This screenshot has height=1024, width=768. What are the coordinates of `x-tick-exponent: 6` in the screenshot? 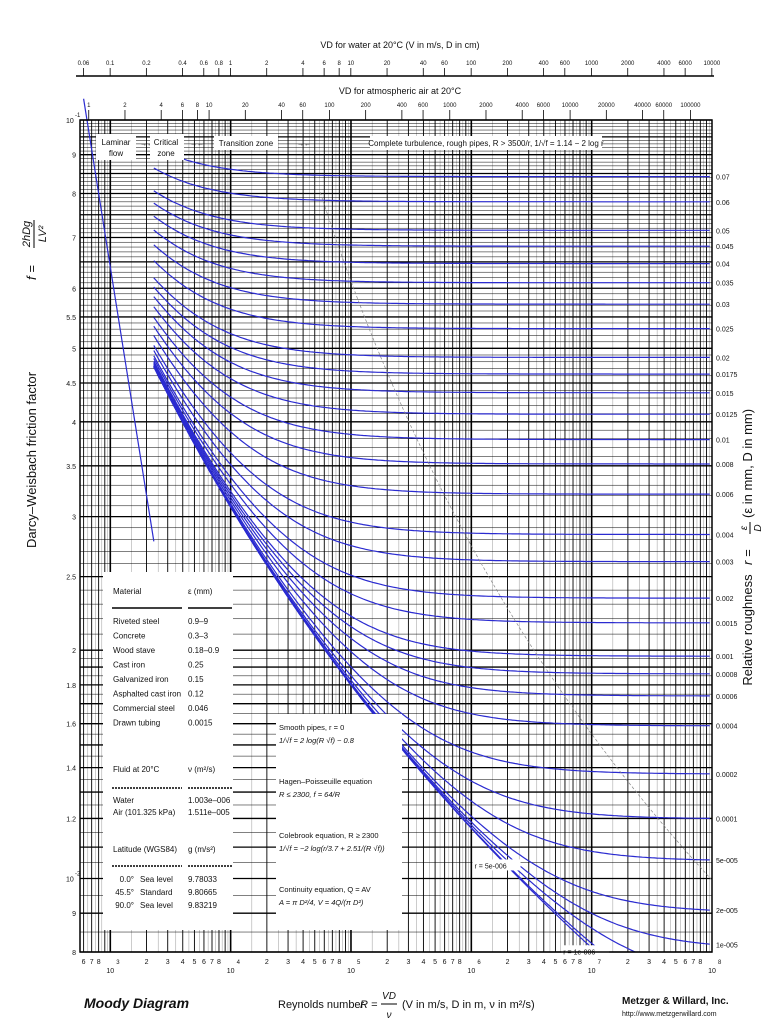 It's located at (479, 963).